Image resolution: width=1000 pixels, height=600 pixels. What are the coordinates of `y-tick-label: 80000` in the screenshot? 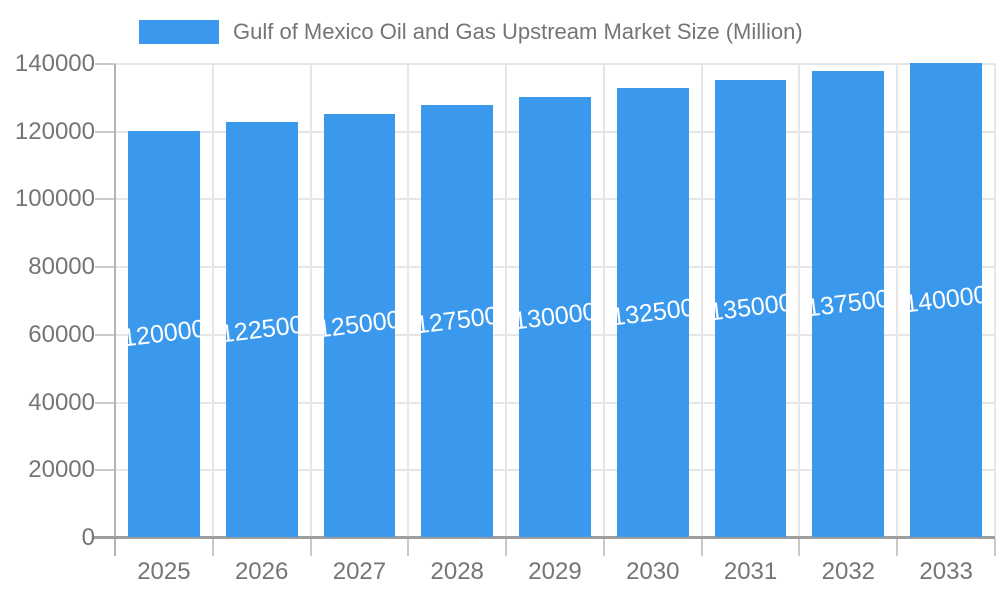 It's located at (61, 267).